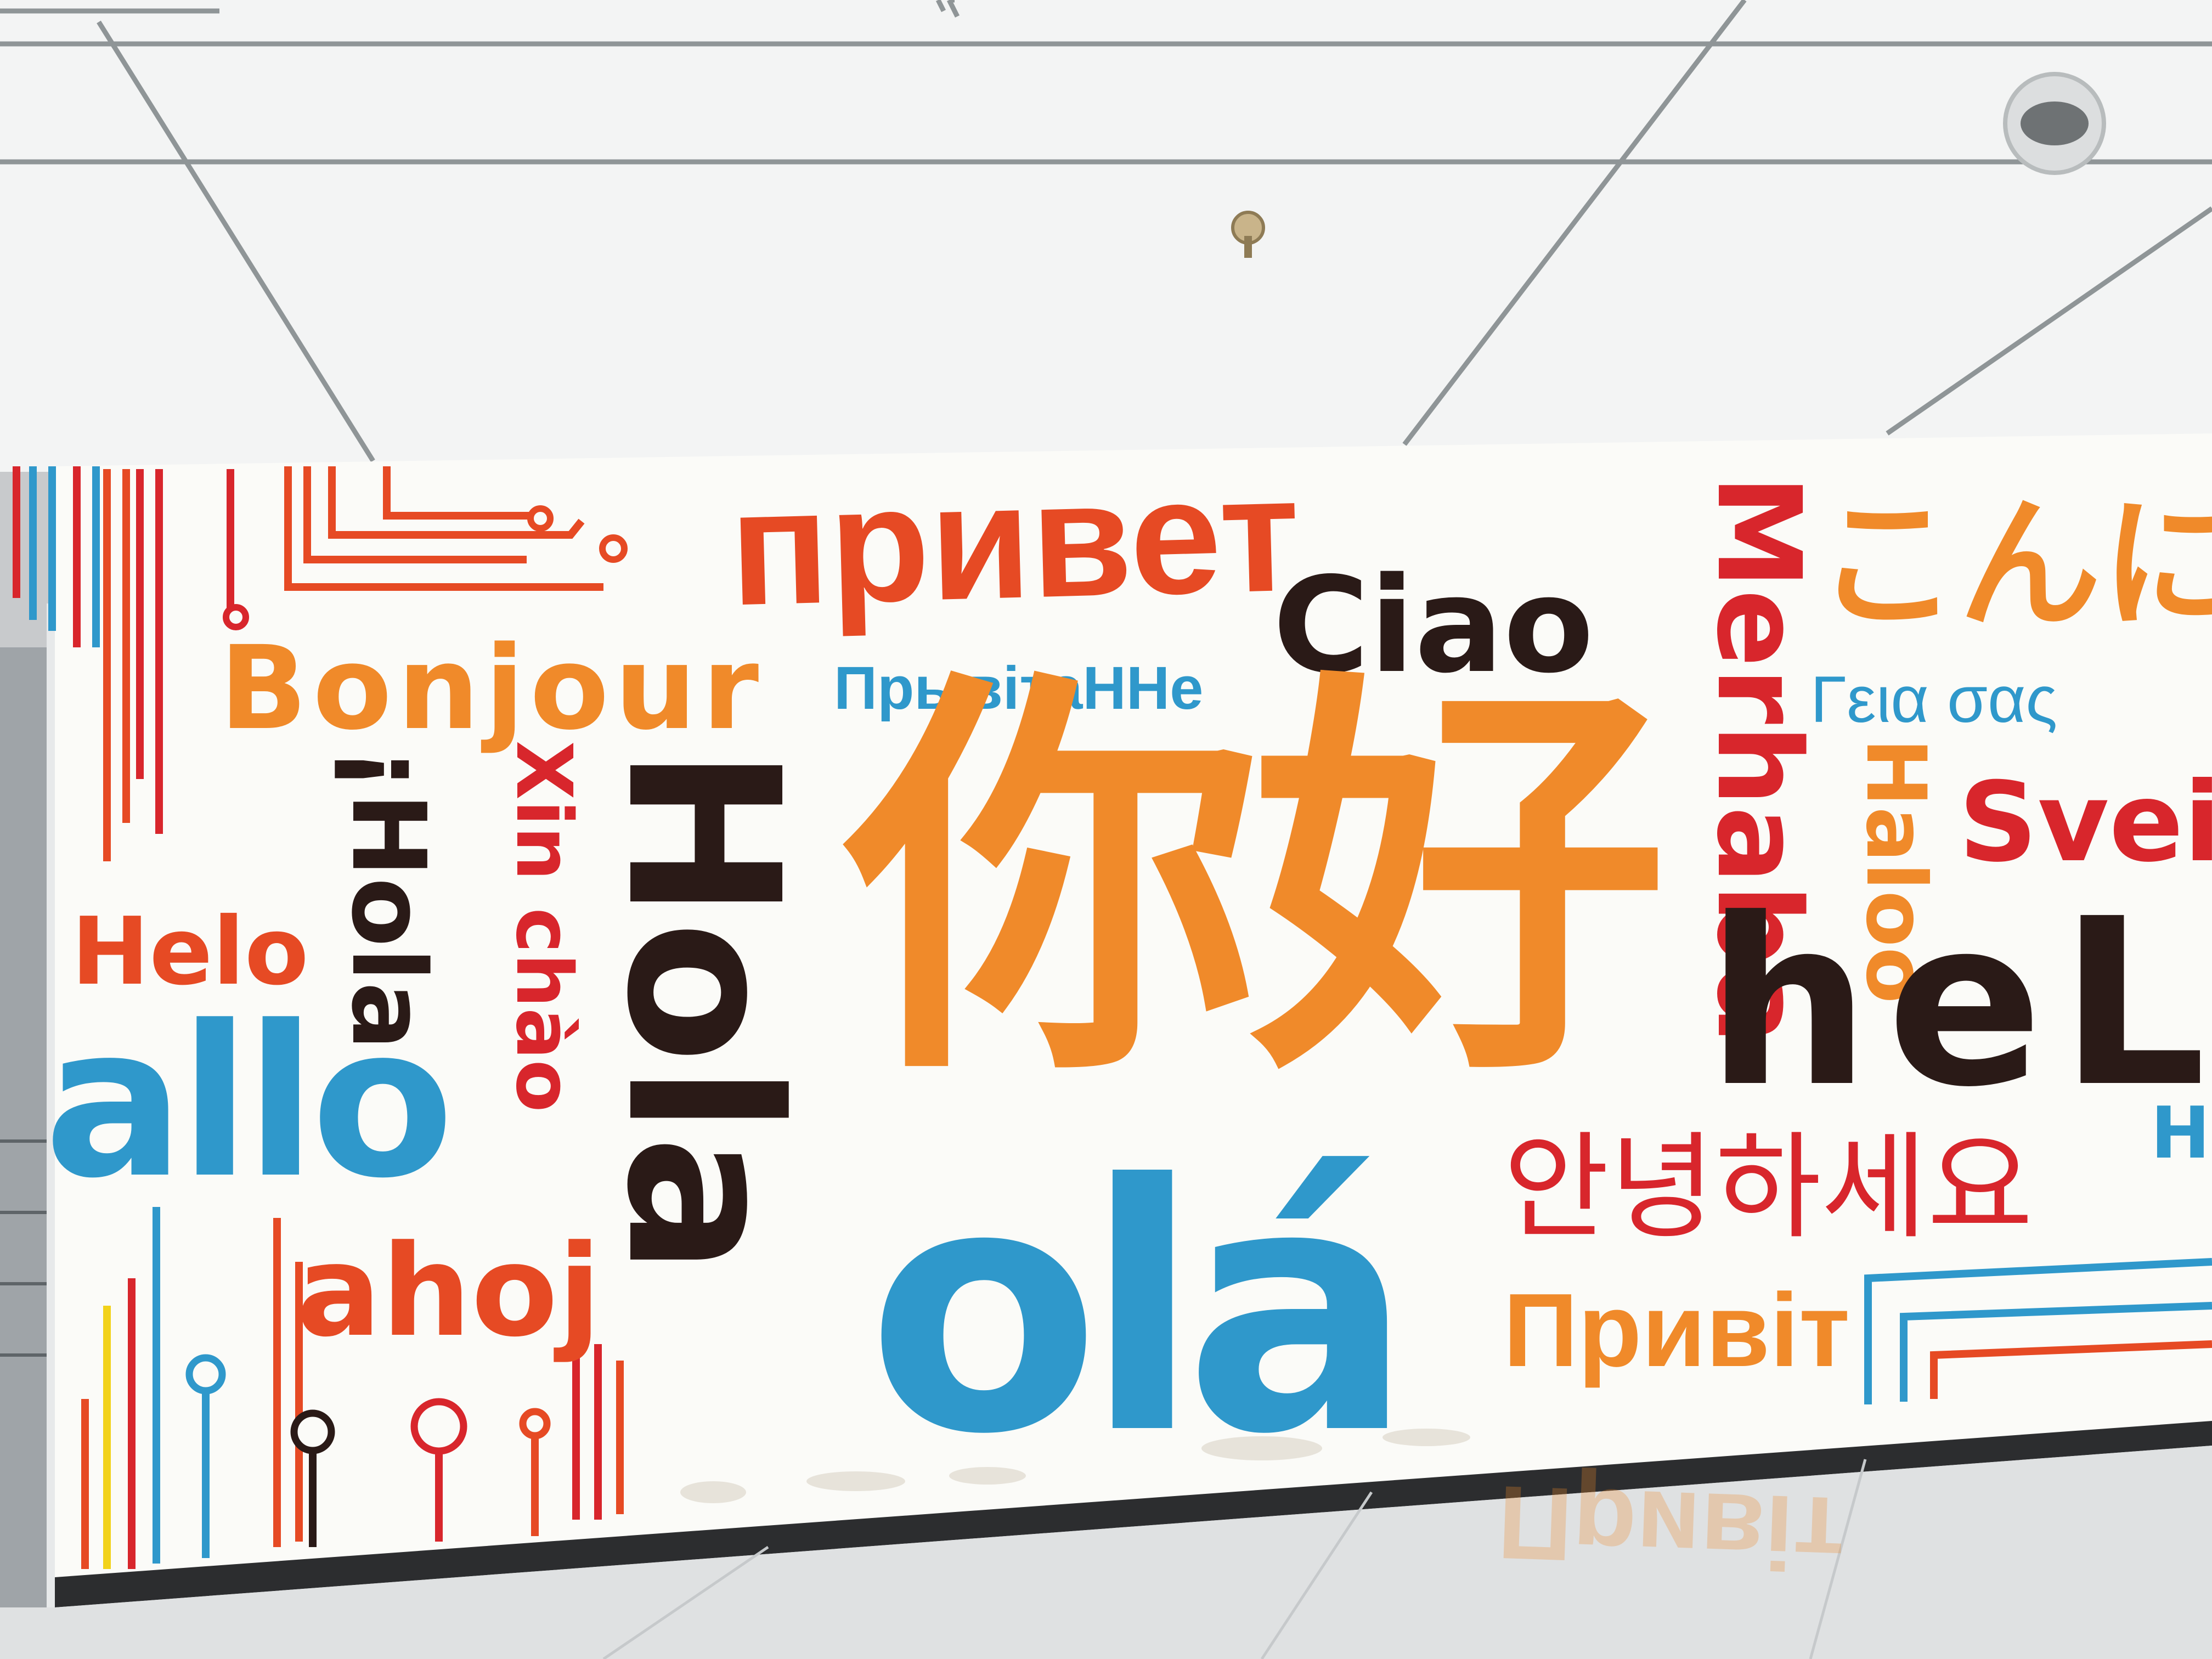 The image size is (2212, 1659). I want to click on word-nihao: 你好, so click(1256, 883).